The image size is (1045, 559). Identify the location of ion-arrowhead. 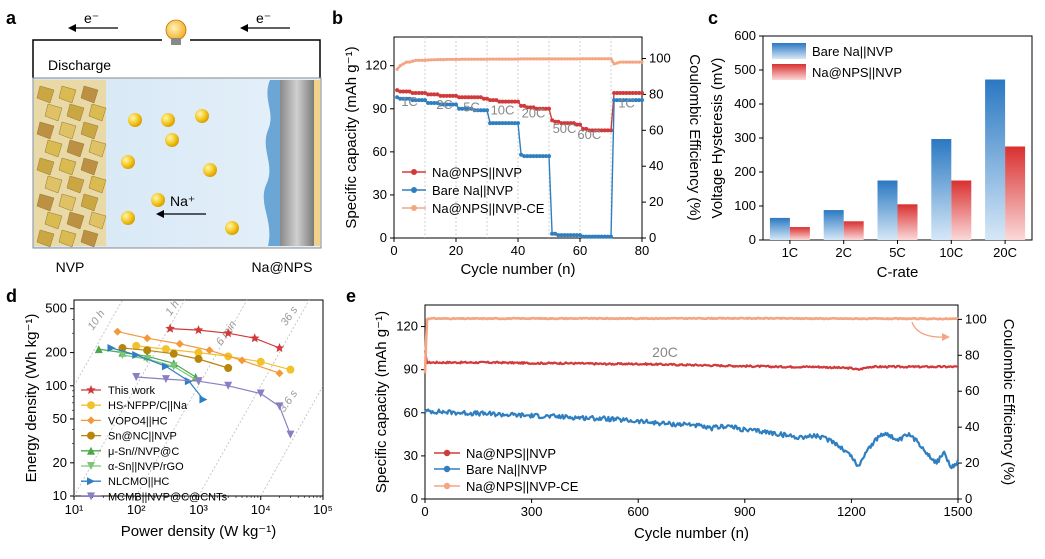
(160, 214).